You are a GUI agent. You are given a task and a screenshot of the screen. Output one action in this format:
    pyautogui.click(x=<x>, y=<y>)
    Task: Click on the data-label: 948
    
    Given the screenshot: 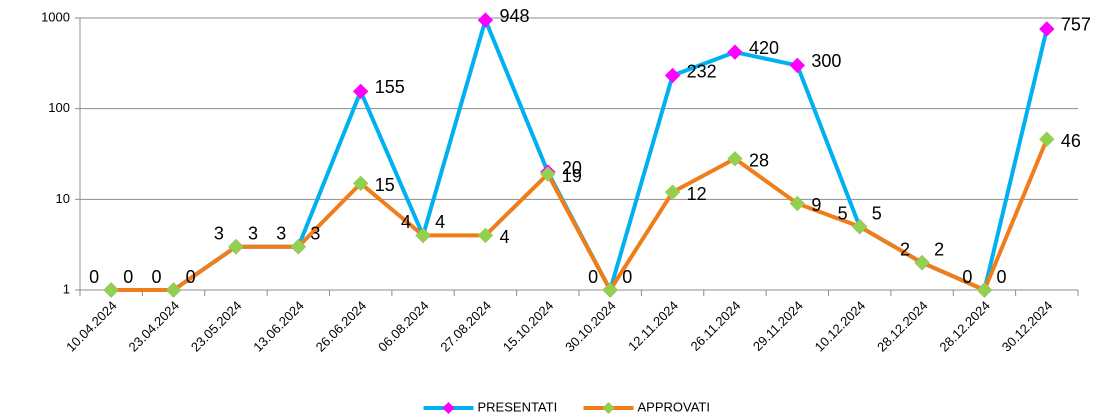 What is the action you would take?
    pyautogui.click(x=514, y=16)
    